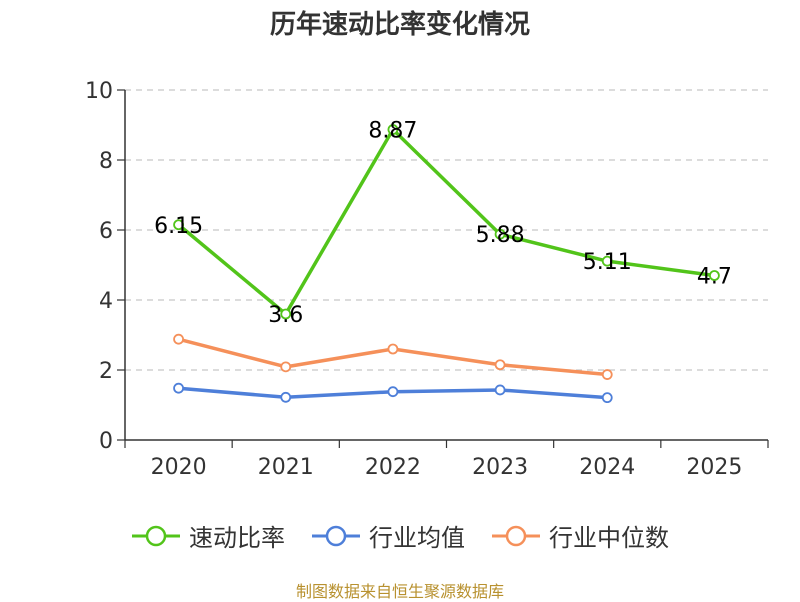 The image size is (800, 602). Describe the element at coordinates (106, 161) in the screenshot. I see `y-tick-label: 8` at that location.